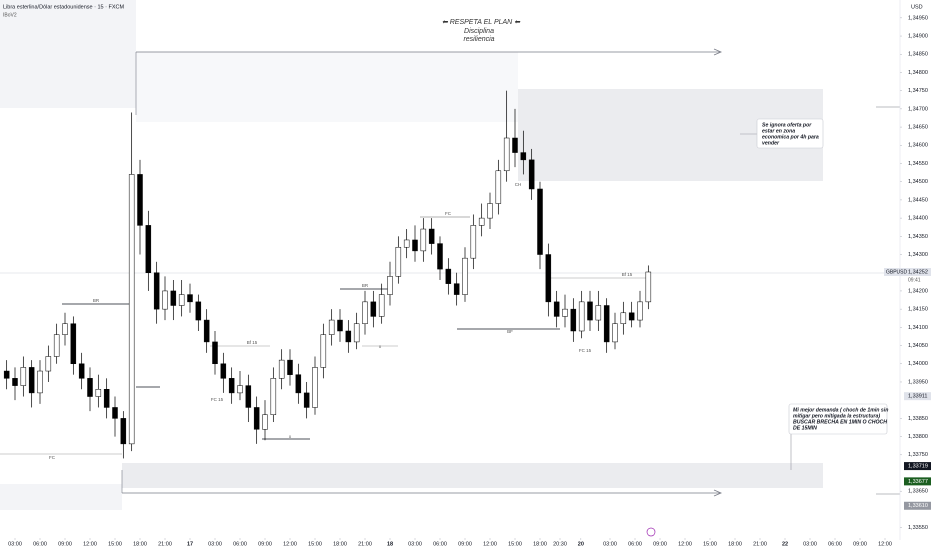 The height and width of the screenshot is (550, 932). What do you see at coordinates (478, 39) in the screenshot?
I see `plan-note: resiliencia` at bounding box center [478, 39].